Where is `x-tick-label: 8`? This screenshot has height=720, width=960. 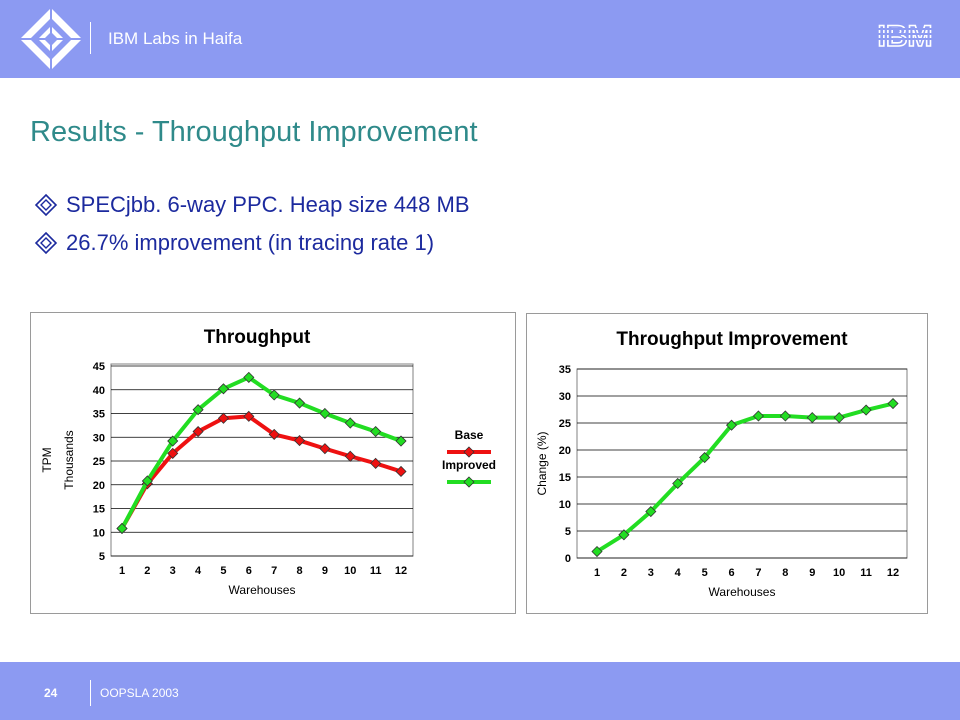 x-tick-label: 8 is located at coordinates (785, 573).